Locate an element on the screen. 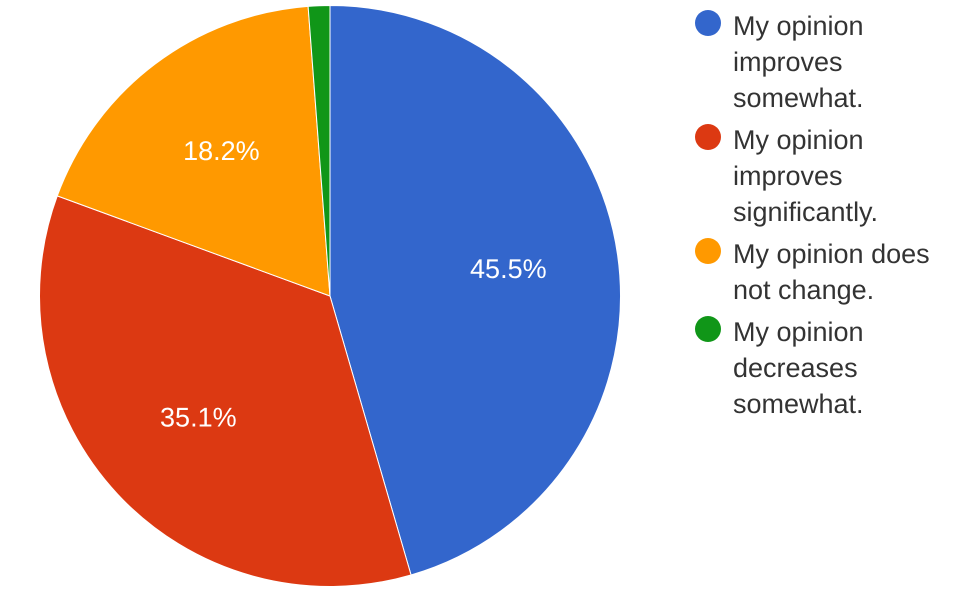 The image size is (965, 592). legend-label: My opinion improves somewhat. is located at coordinates (799, 62).